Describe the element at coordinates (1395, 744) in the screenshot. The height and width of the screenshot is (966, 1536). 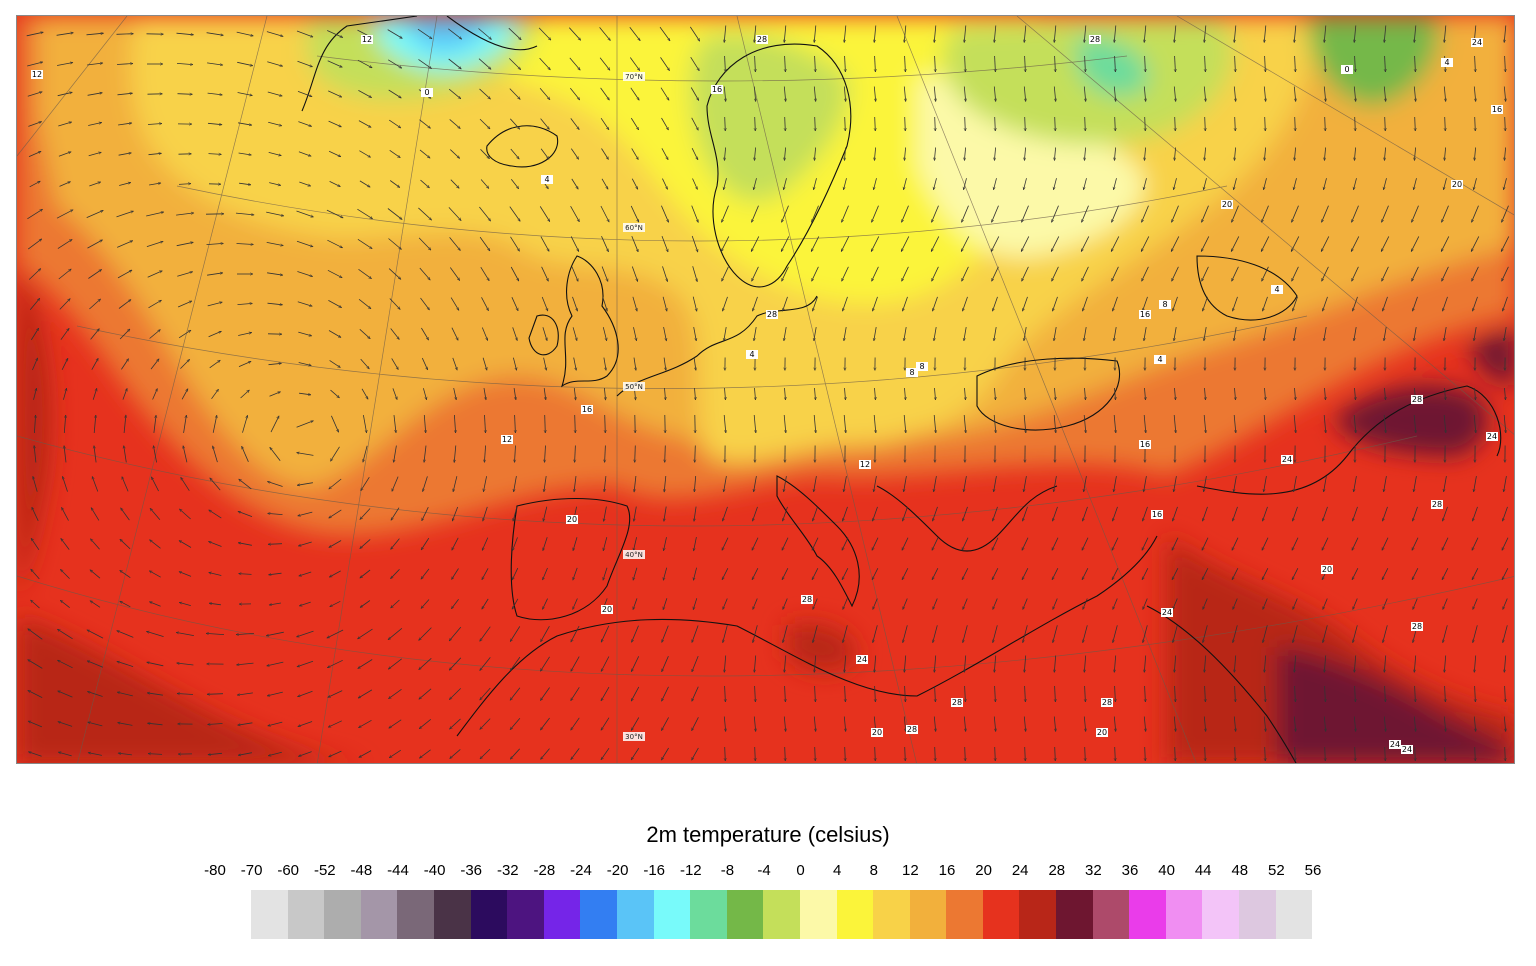
I see `temperature-label: 24` at that location.